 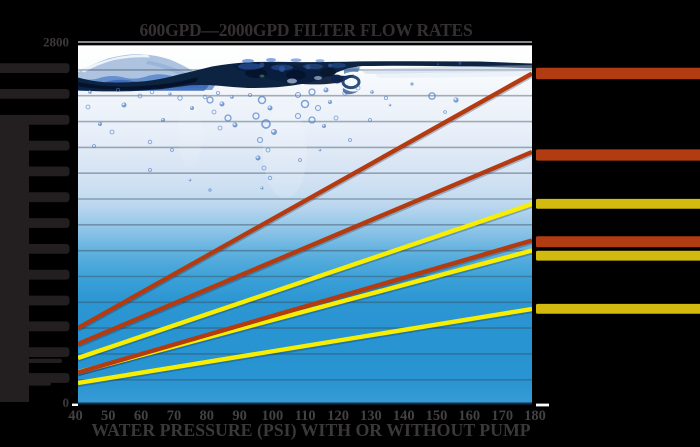 What do you see at coordinates (535, 416) in the screenshot?
I see `svg-text: 180` at bounding box center [535, 416].